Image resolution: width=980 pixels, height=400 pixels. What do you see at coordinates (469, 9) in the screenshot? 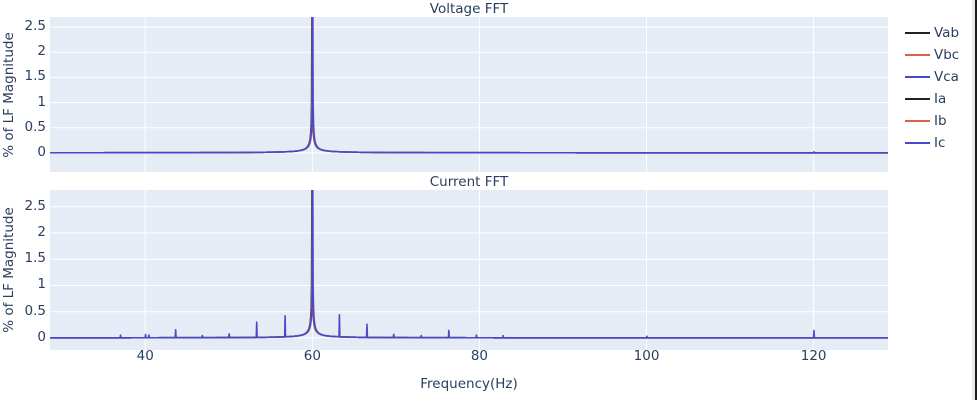
I see `voltage-fft-title: Voltage FFT` at bounding box center [469, 9].